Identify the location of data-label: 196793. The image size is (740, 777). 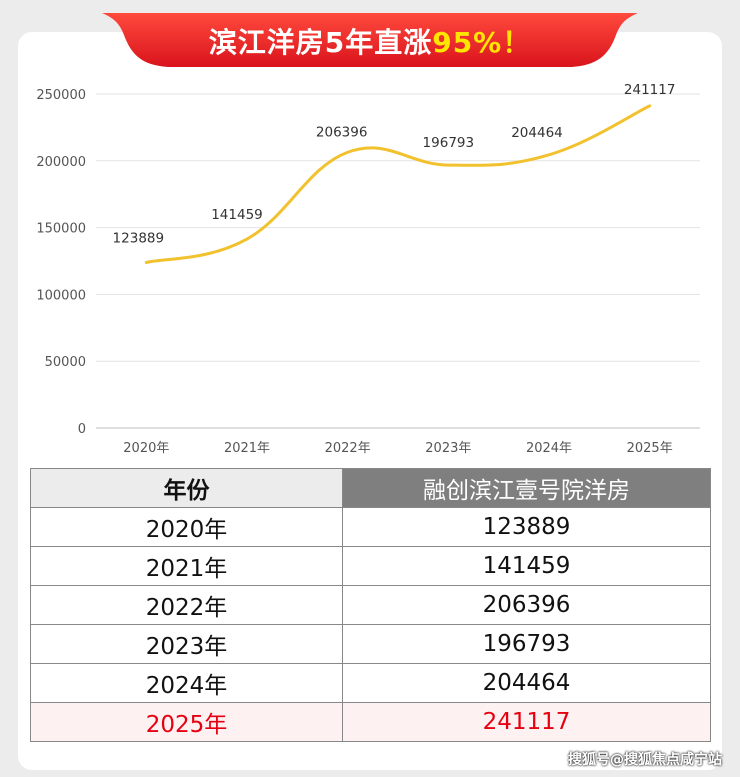
(449, 143).